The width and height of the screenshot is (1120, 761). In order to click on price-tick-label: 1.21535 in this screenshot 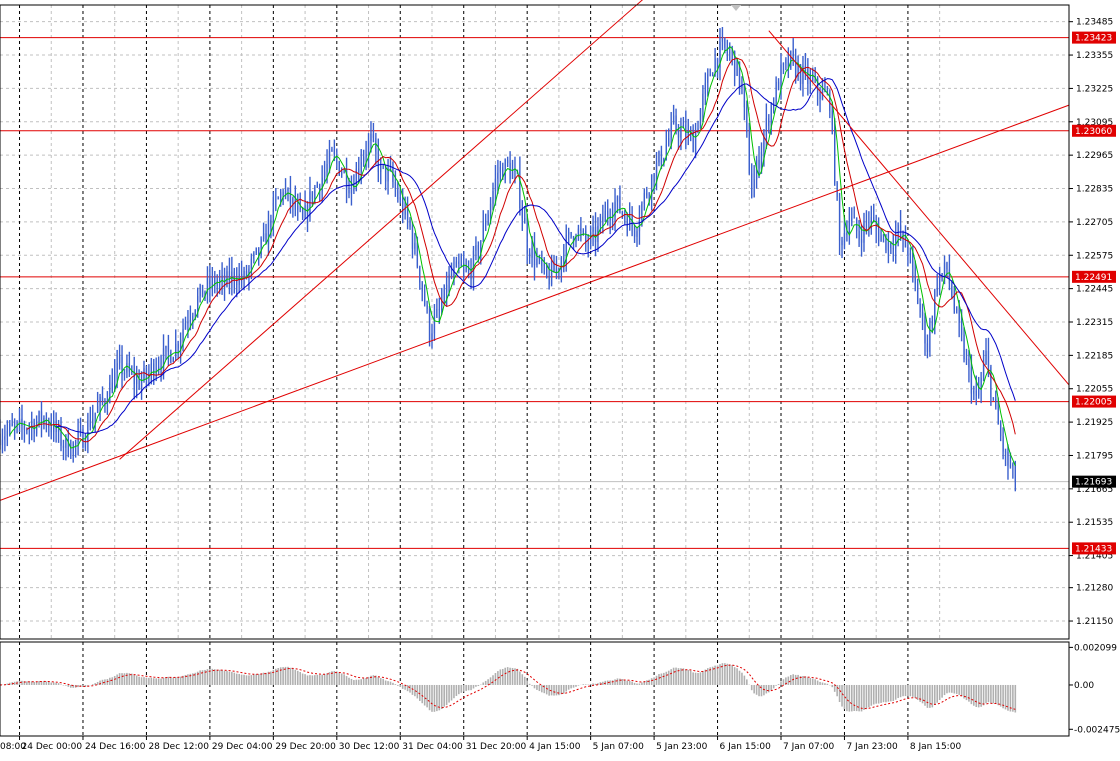, I will do `click(1094, 523)`.